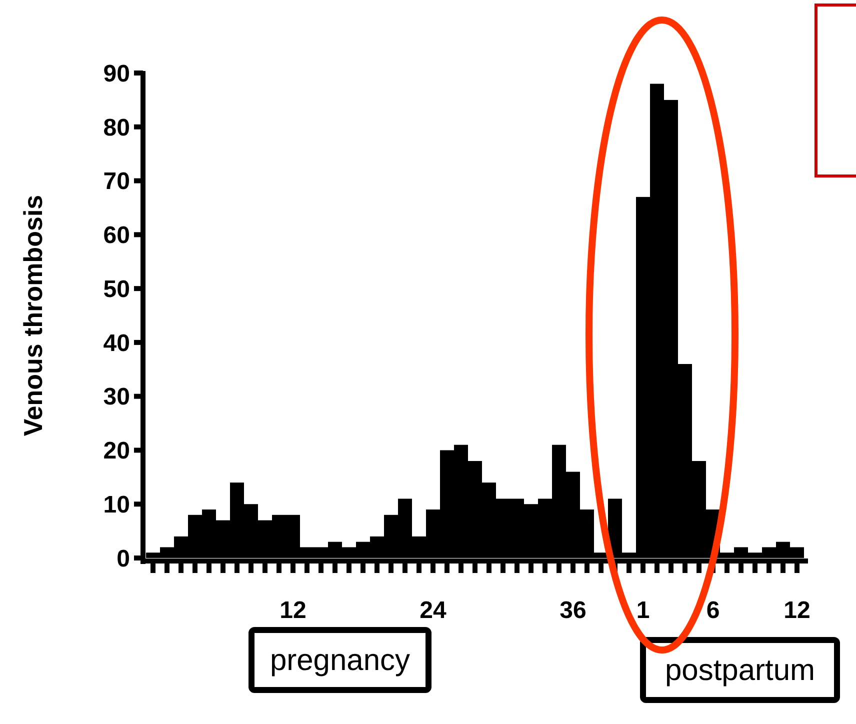 The width and height of the screenshot is (856, 724). Describe the element at coordinates (713, 610) in the screenshot. I see `x-tick-label: 6` at that location.